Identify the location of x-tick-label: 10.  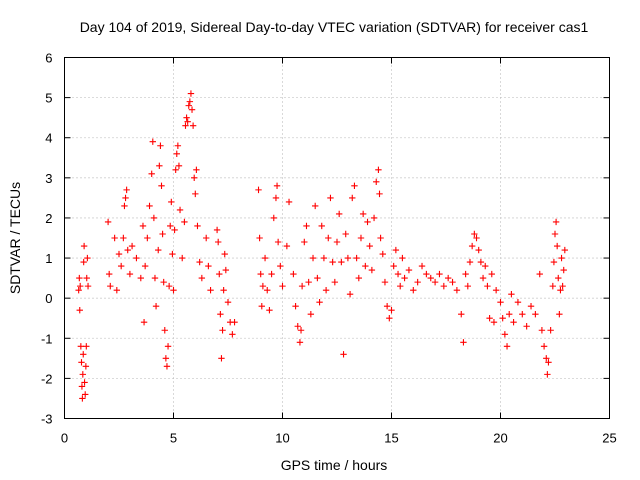
(282, 438).